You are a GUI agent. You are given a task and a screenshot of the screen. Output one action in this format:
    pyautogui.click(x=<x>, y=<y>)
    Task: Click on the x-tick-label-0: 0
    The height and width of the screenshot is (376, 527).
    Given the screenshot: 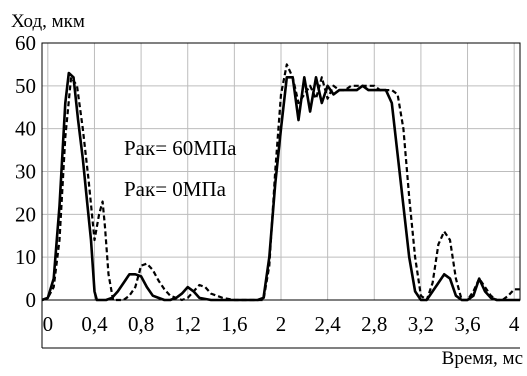 What is the action you would take?
    pyautogui.click(x=48, y=324)
    